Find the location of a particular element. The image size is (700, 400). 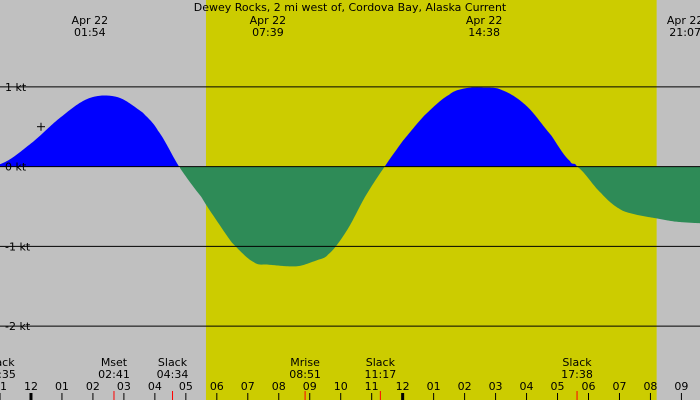

bottom-event-time: 17:38 is located at coordinates (577, 374).